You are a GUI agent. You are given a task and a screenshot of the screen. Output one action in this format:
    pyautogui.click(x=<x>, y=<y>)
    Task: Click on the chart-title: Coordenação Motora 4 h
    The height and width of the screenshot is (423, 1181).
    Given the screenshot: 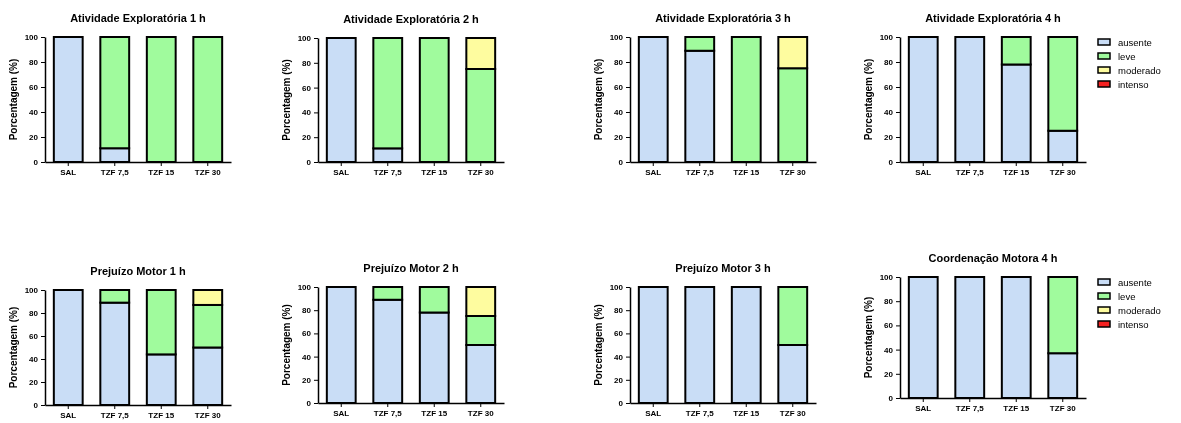 What is the action you would take?
    pyautogui.click(x=993, y=258)
    